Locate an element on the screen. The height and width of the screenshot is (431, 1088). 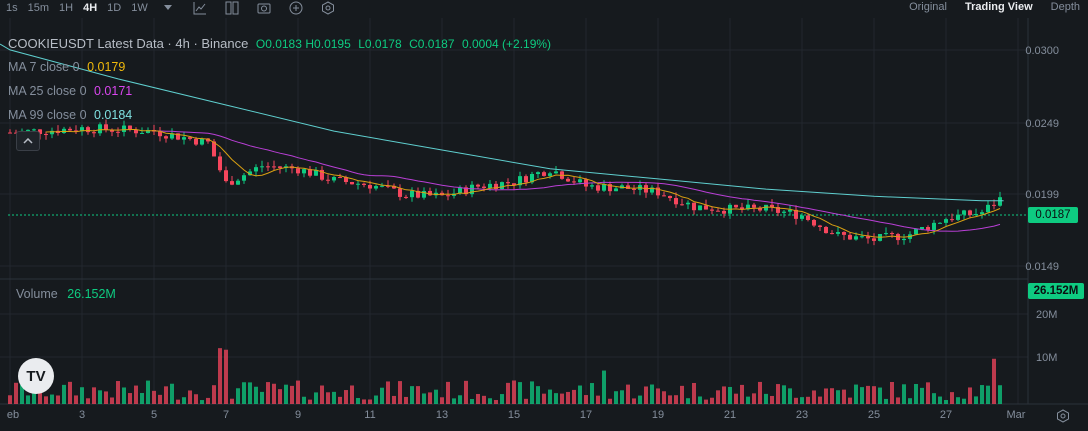
tradingview-logo: TV is located at coordinates (36, 376).